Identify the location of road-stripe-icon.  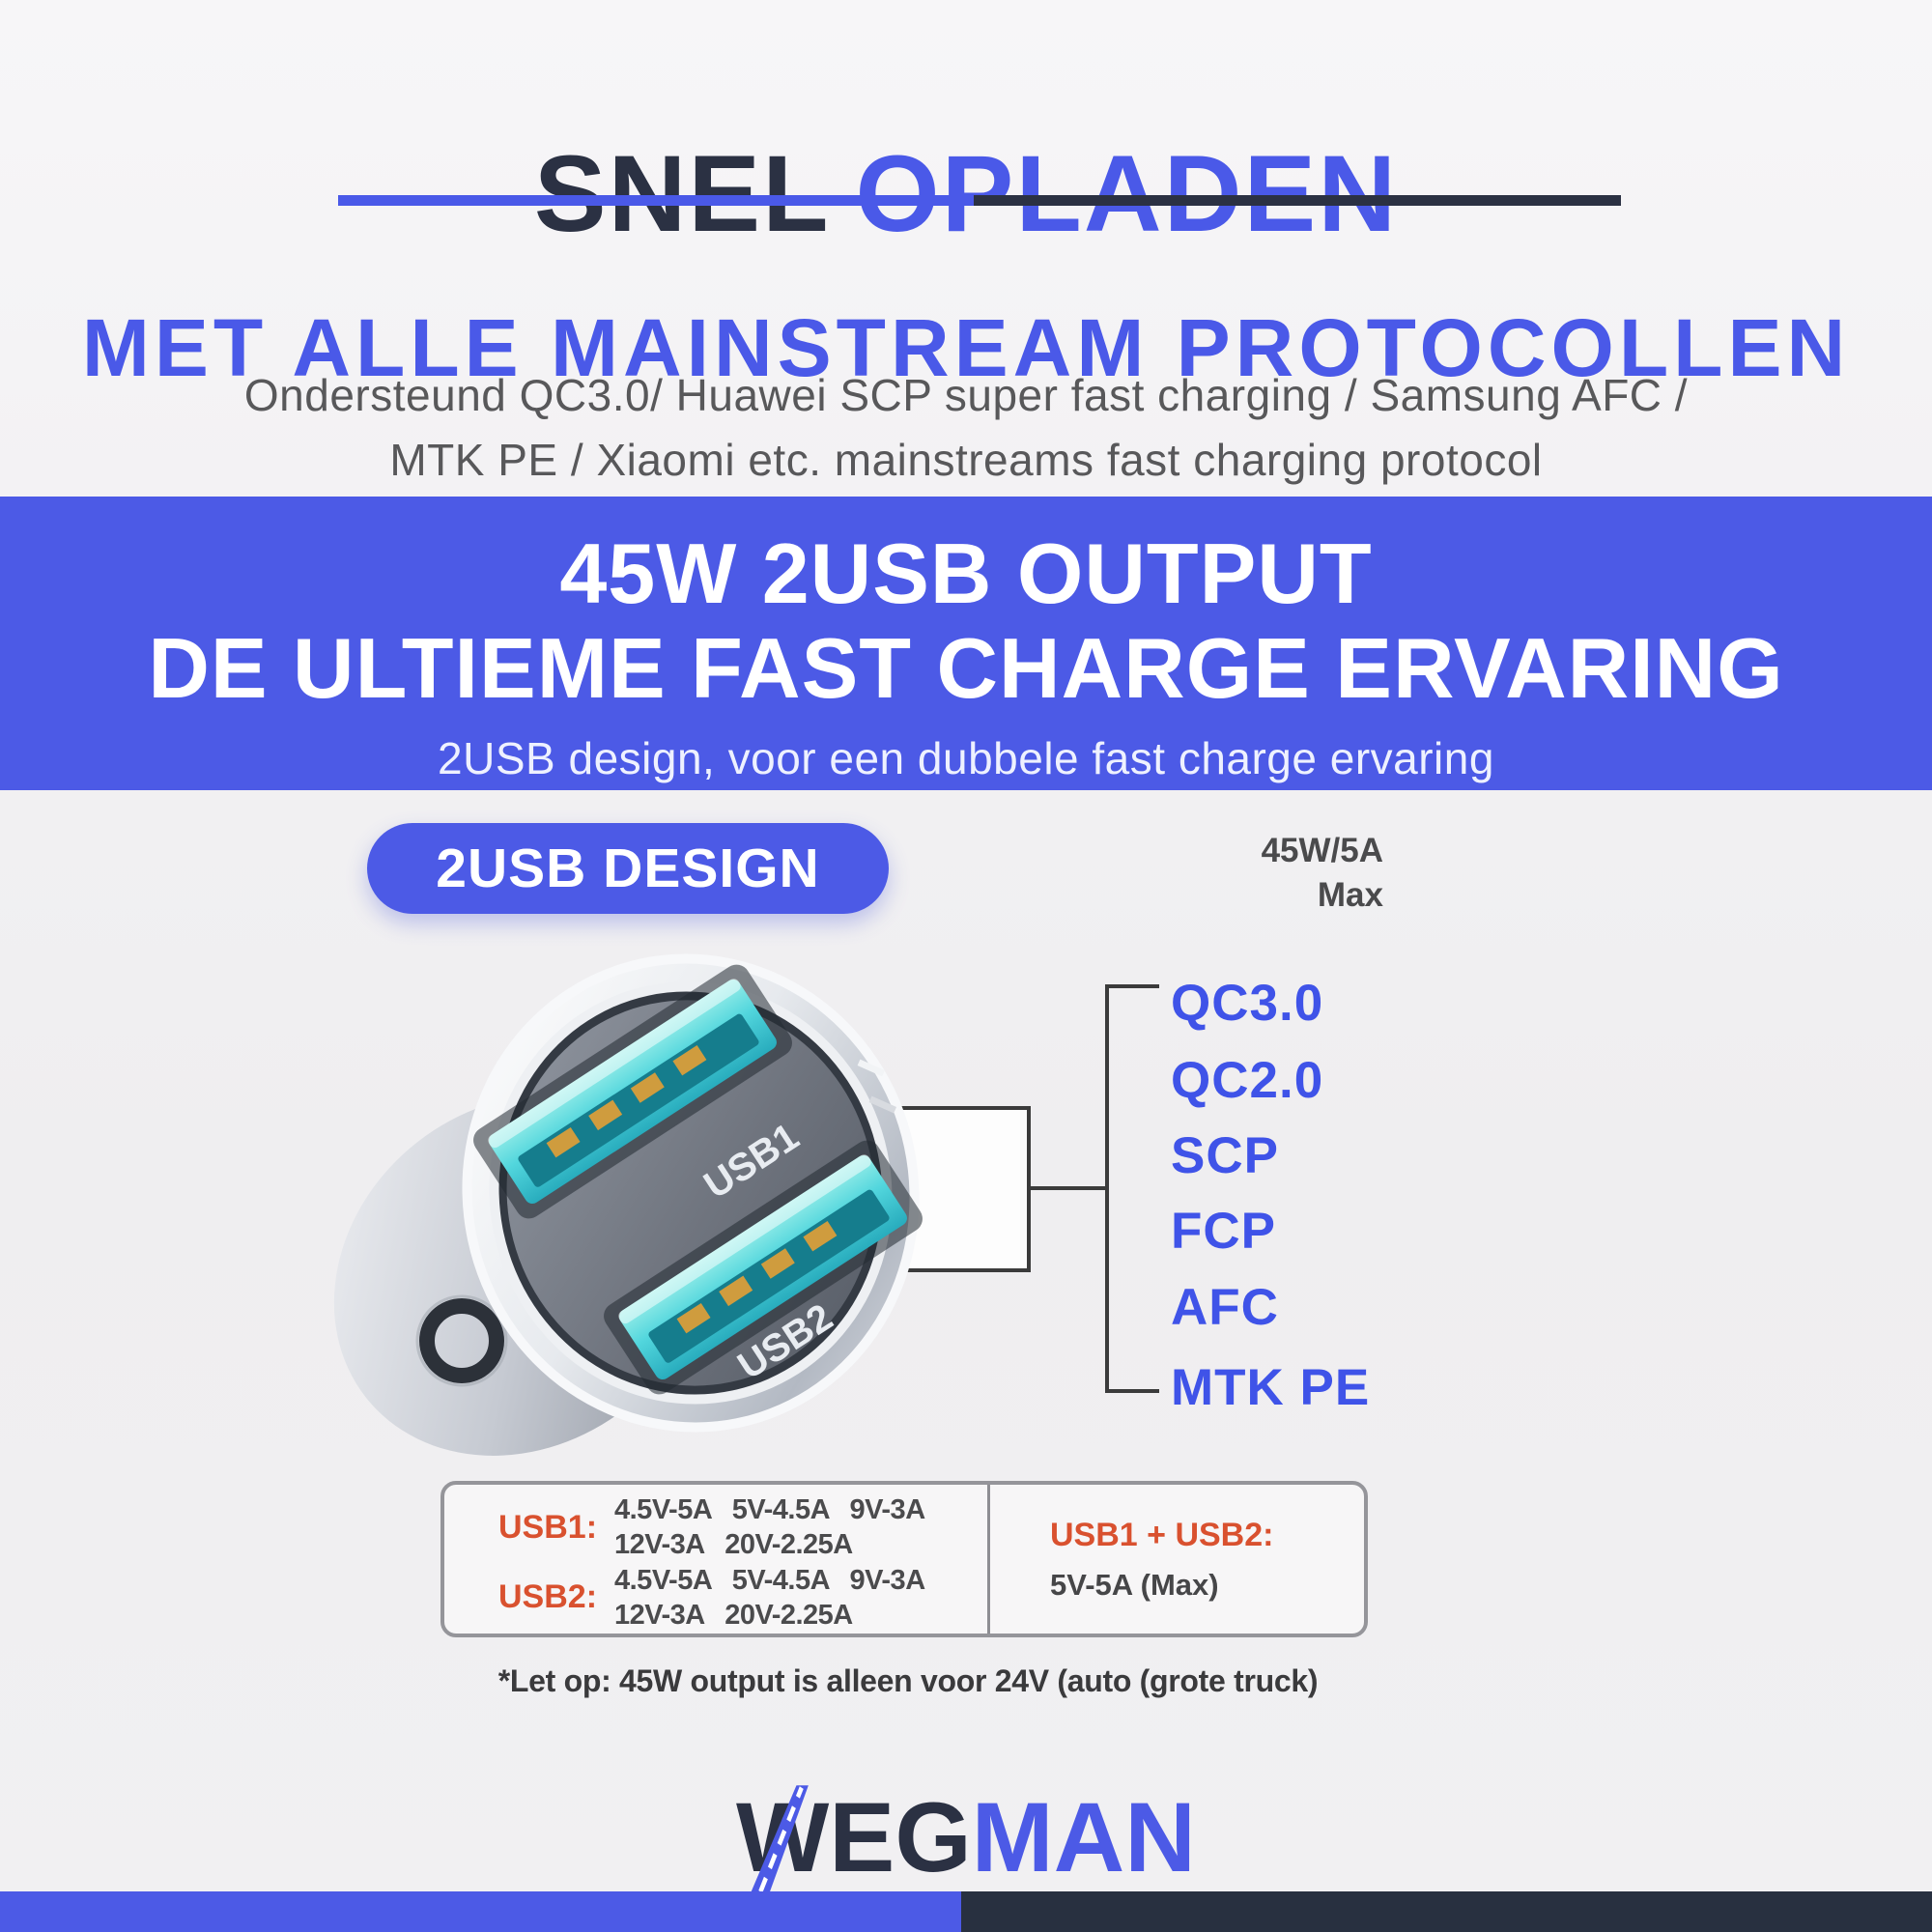
(779, 1839).